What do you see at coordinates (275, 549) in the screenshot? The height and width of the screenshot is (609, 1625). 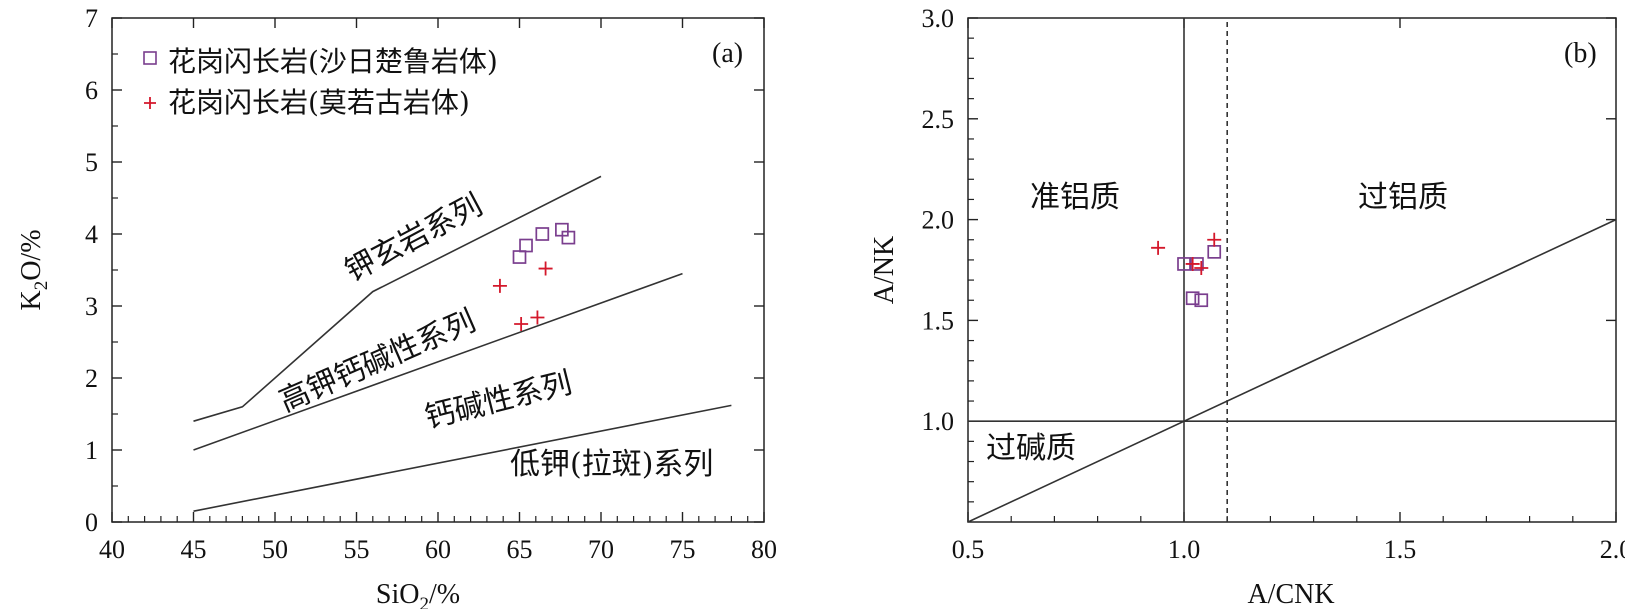 I see `x-tick-label: 50` at bounding box center [275, 549].